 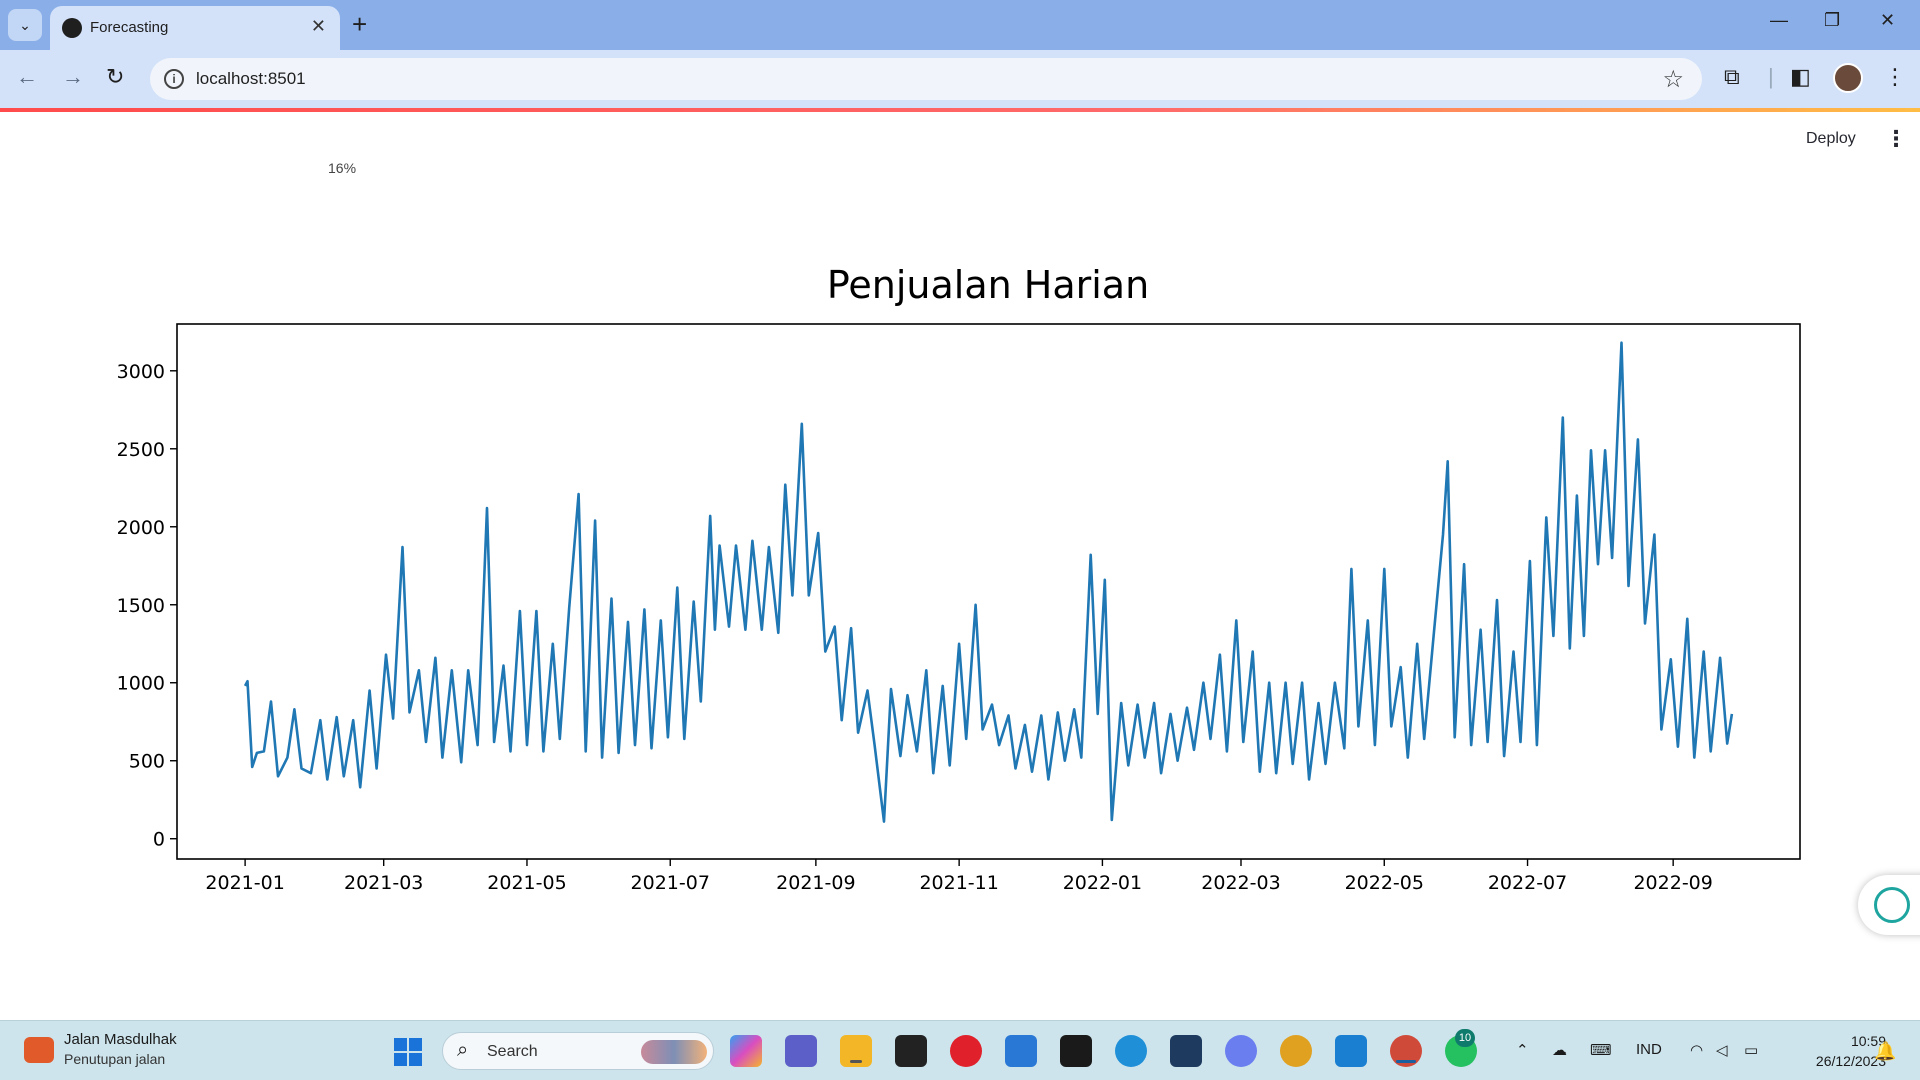 I want to click on news-widget-title: Jalan Masdulhak, so click(x=120, y=1039).